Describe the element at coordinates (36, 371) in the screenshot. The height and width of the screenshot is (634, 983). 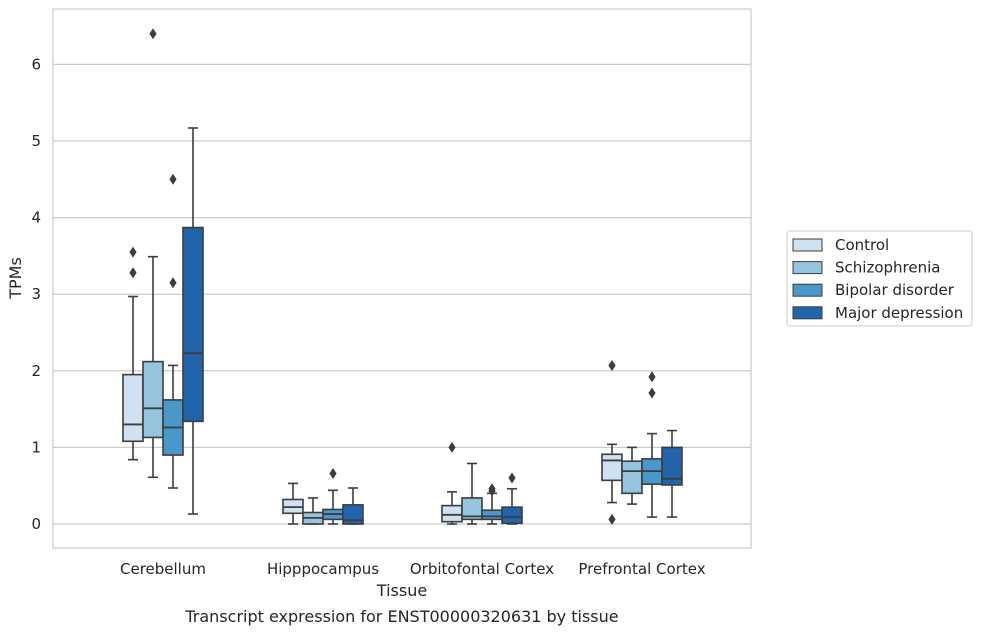
I see `y-tick-label: 2` at that location.